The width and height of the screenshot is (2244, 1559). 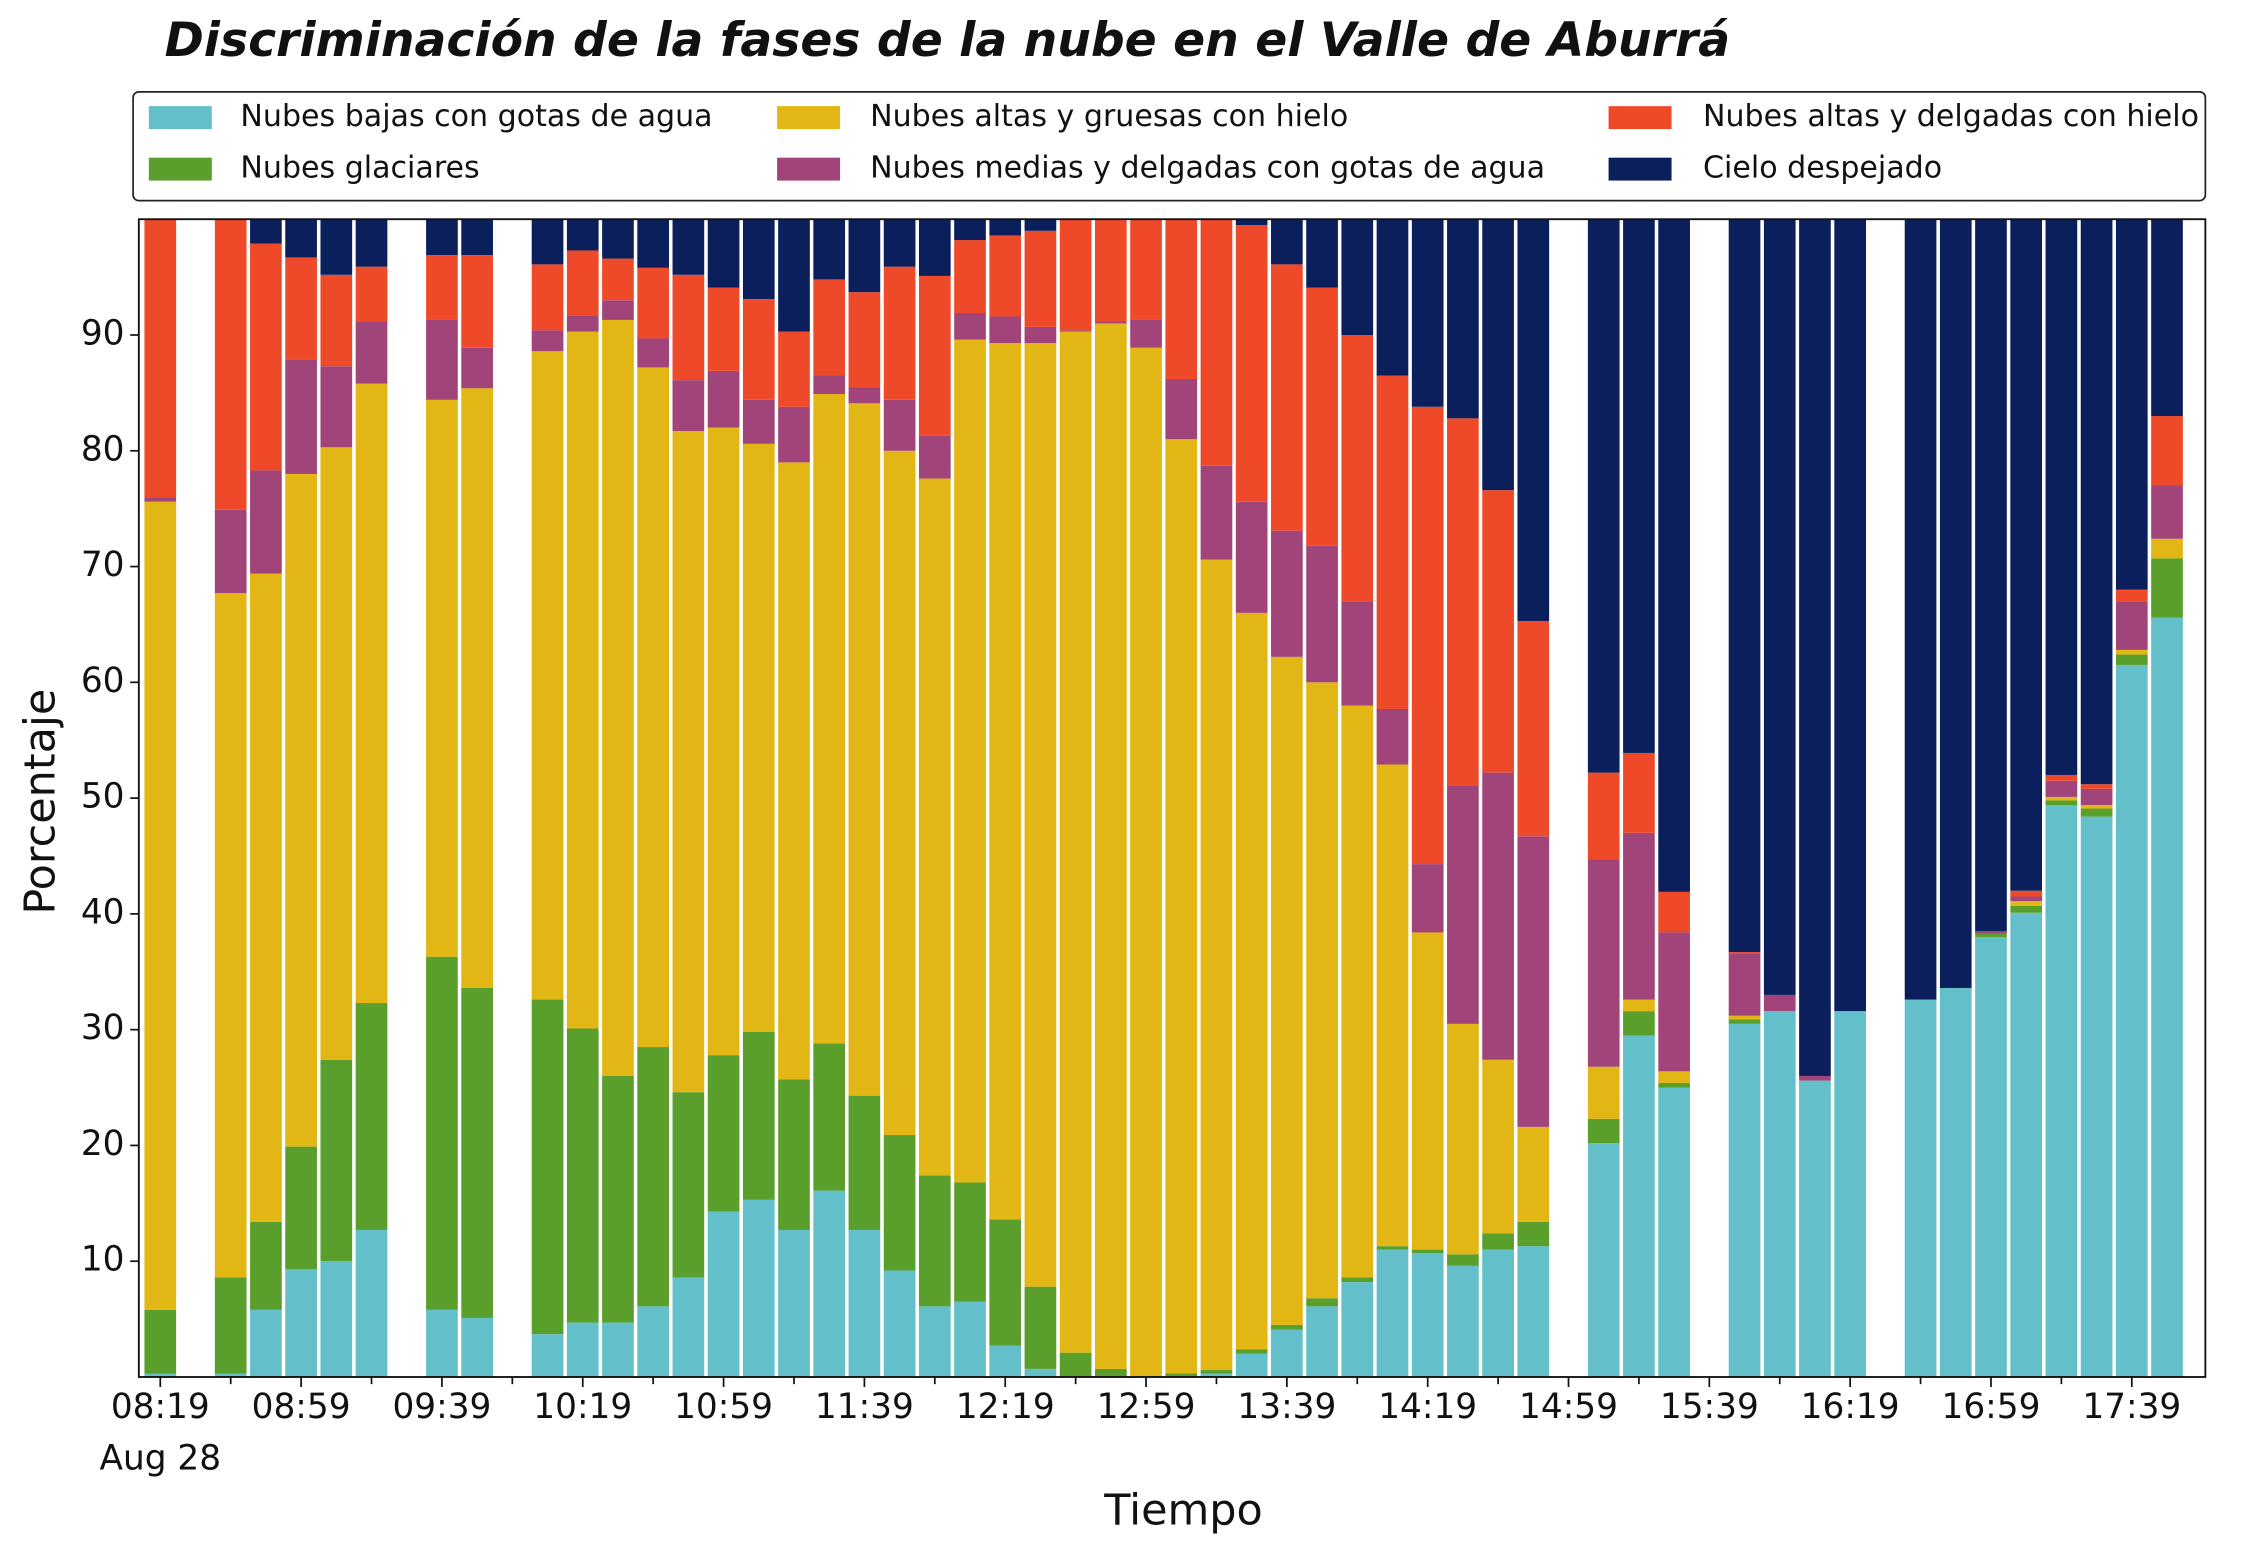 I want to click on y-tick-label: 30, so click(x=103, y=1028).